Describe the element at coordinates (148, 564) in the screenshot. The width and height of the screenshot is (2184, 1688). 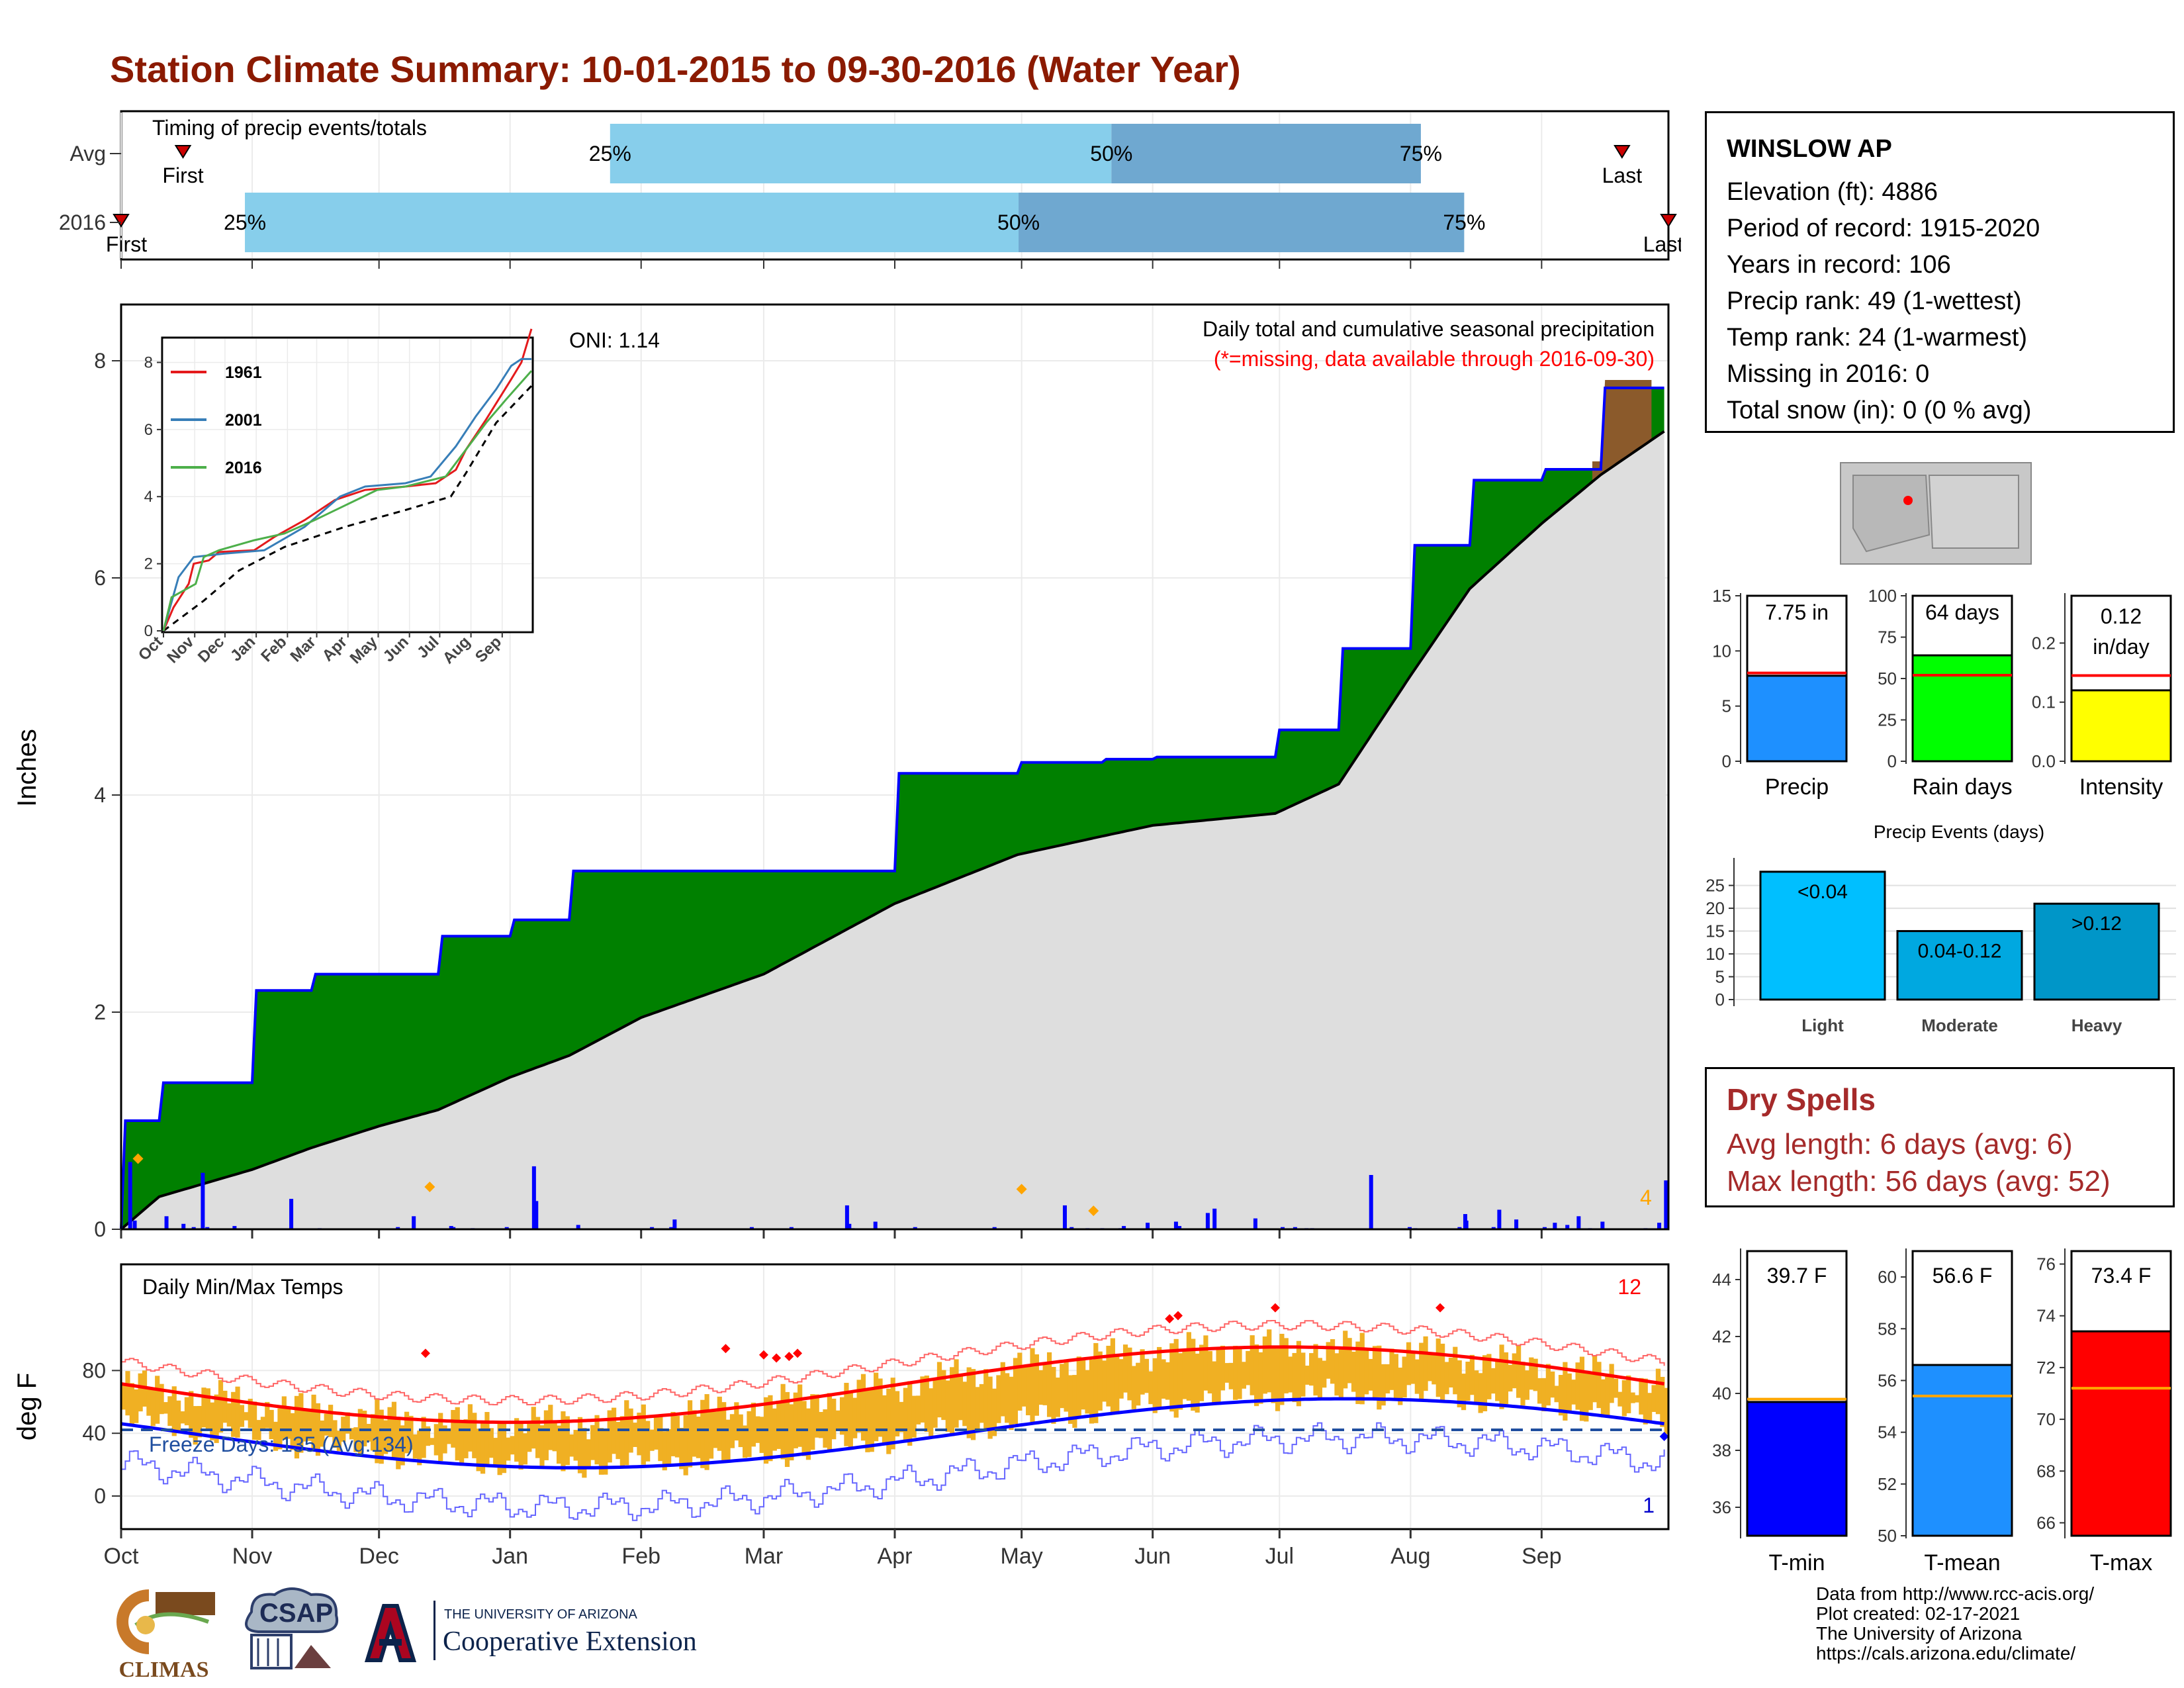
I see `inset-y-tick: 2` at that location.